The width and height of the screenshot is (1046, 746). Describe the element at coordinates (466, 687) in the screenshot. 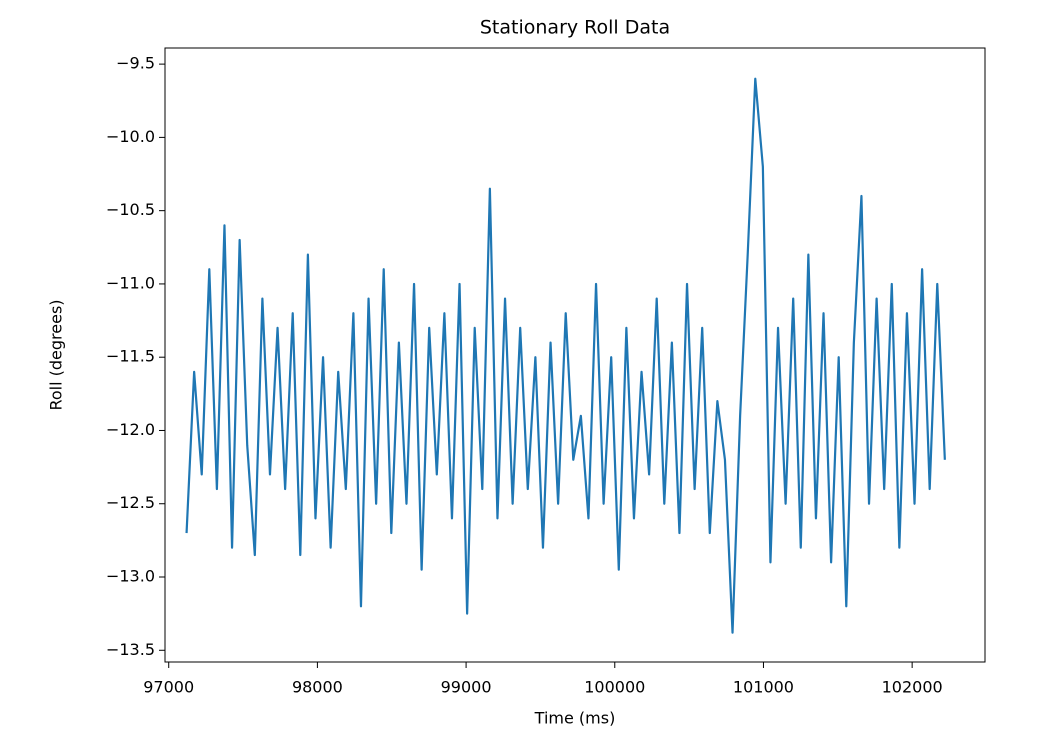

I see `x-tick-label: 99000` at that location.